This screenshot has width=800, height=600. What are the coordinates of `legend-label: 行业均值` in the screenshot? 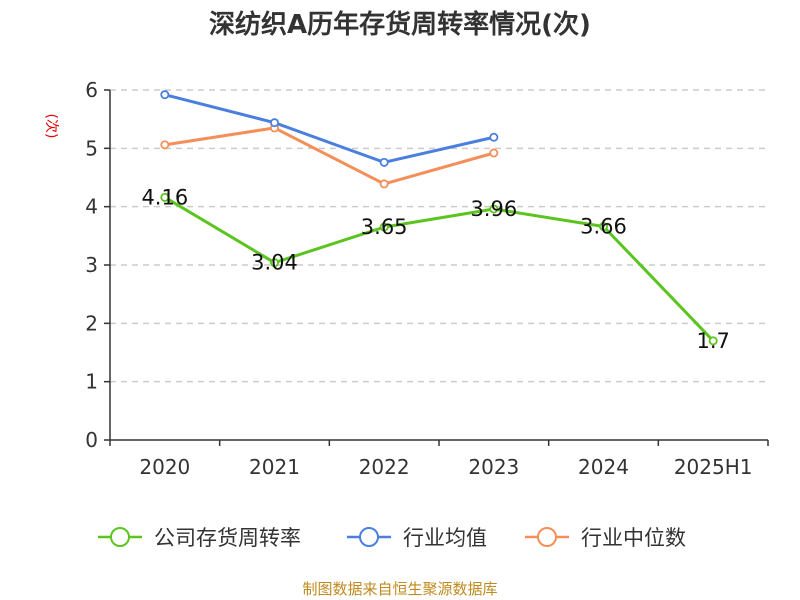 It's located at (445, 538).